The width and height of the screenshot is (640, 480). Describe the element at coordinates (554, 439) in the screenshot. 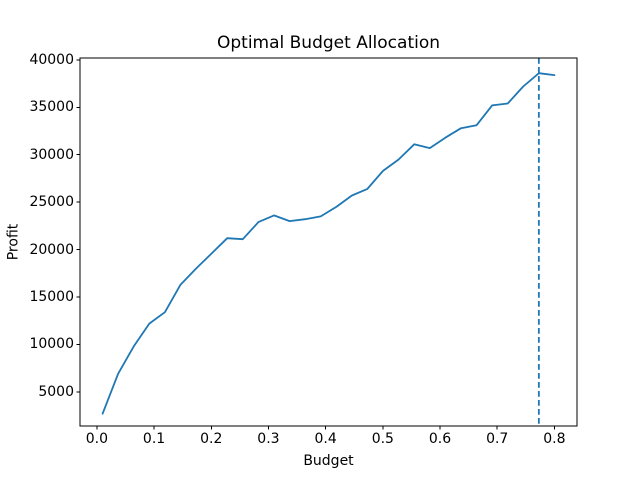

I see `x-tick-label: 0.8` at that location.